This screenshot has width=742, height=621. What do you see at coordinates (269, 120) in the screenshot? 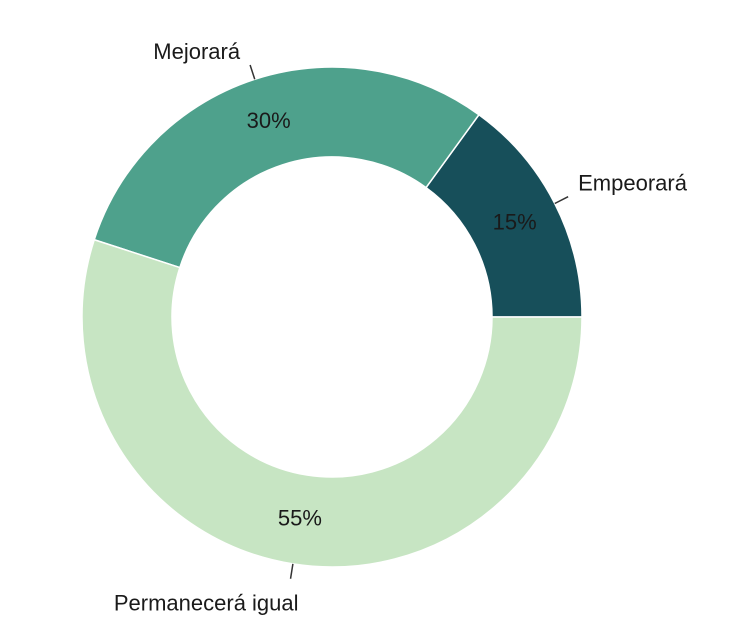
I see `value-label: 30%` at bounding box center [269, 120].